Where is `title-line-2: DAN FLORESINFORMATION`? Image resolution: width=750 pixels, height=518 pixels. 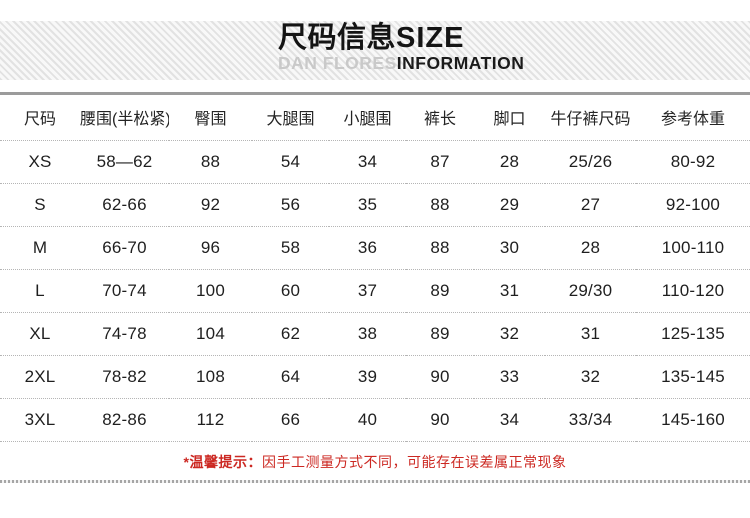
title-line-2: DAN FLORESINFORMATION is located at coordinates (401, 63).